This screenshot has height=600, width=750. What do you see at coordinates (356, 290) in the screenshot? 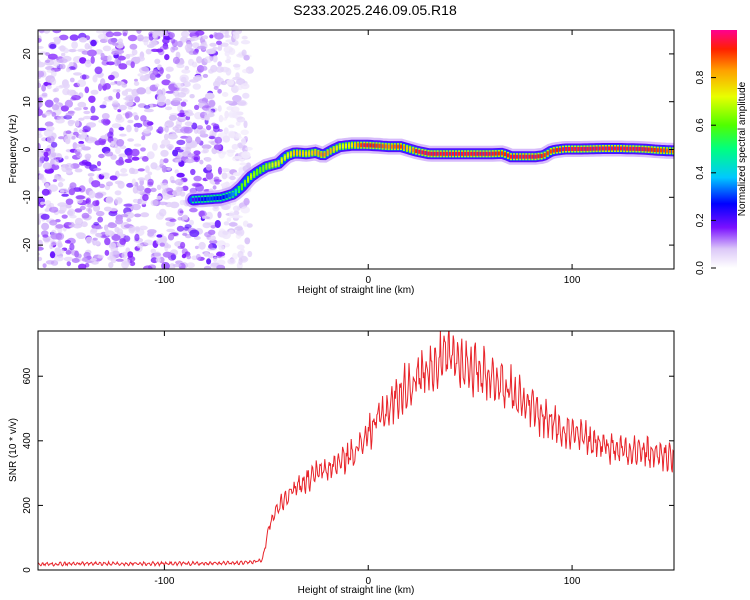
I see `spectrogram-x-label: Height of straight line (km)` at bounding box center [356, 290].